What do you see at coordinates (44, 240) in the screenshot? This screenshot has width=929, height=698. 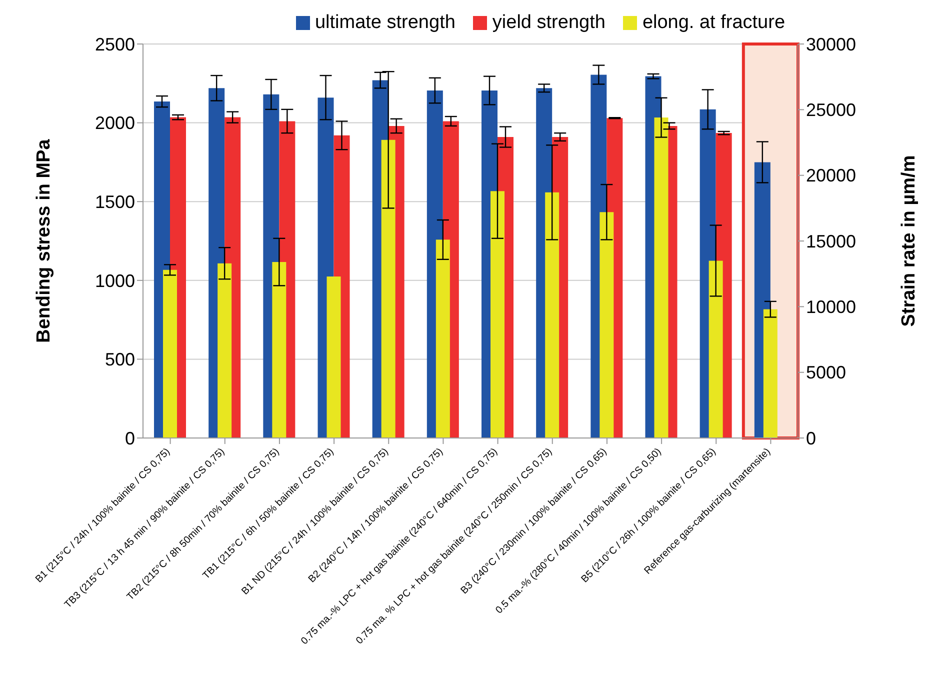 I see `y-axis-title: Bending stress in MPa` at bounding box center [44, 240].